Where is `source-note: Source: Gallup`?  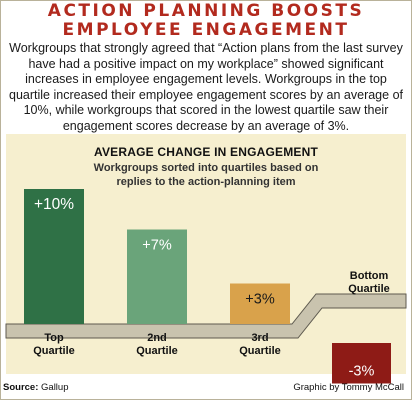
source-note: Source: Gallup is located at coordinates (35, 387).